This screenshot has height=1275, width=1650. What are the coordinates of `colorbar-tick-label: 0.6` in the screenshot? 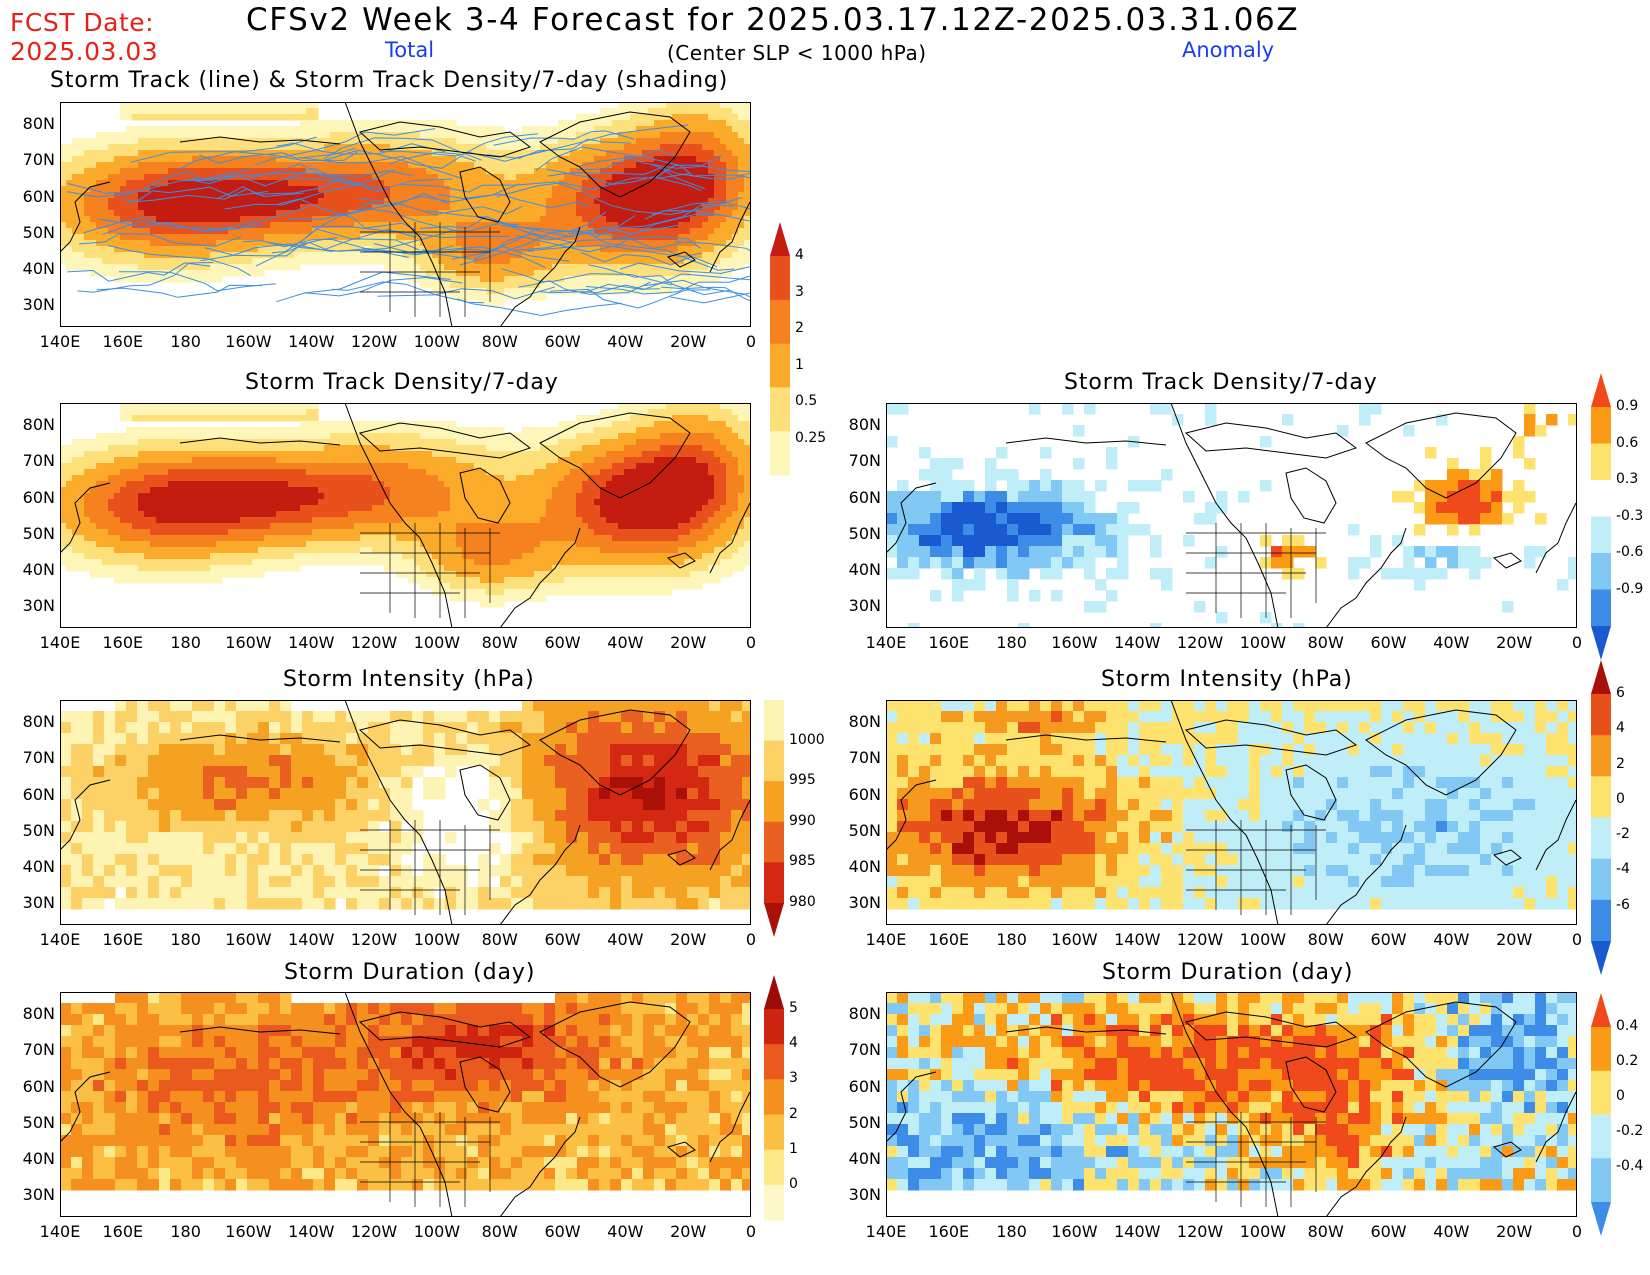 It's located at (1627, 442).